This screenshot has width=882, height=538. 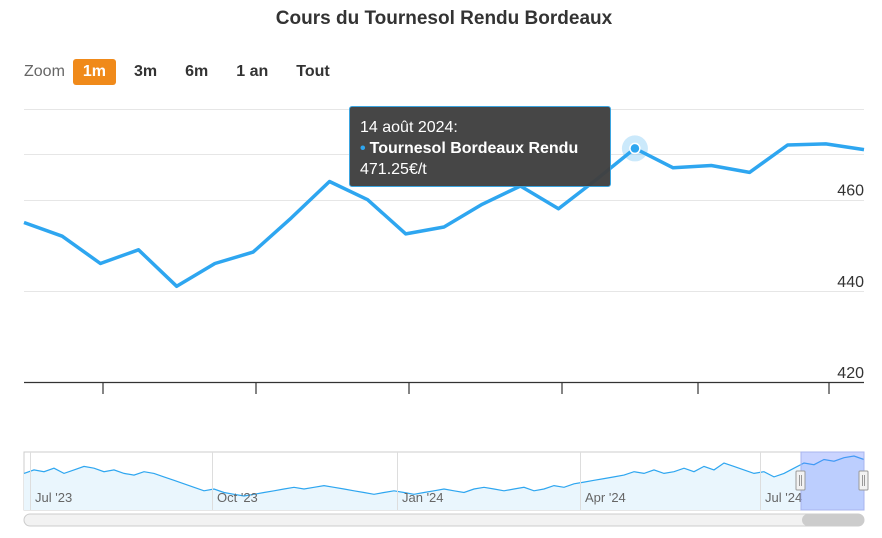 I want to click on navigator-label: Apr '24, so click(x=605, y=497).